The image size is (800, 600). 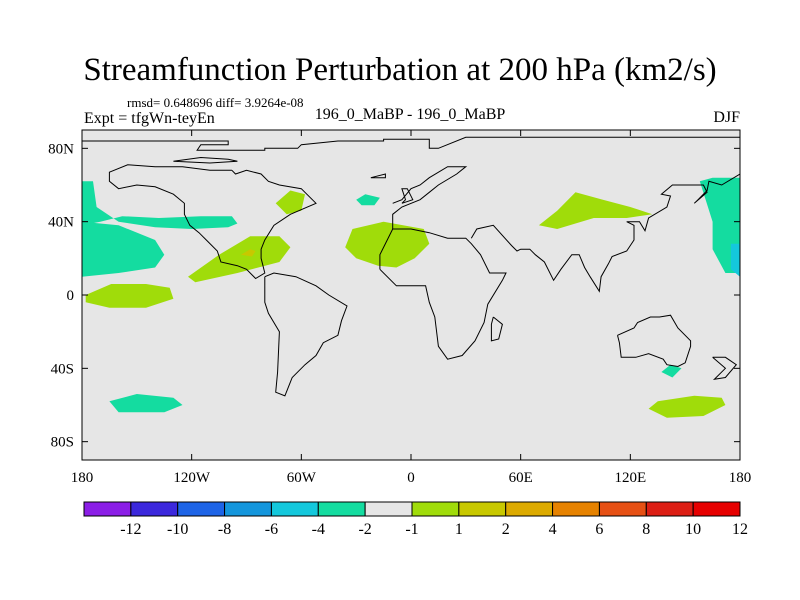 I want to click on y-tick-label-0: 80N, so click(x=61, y=149).